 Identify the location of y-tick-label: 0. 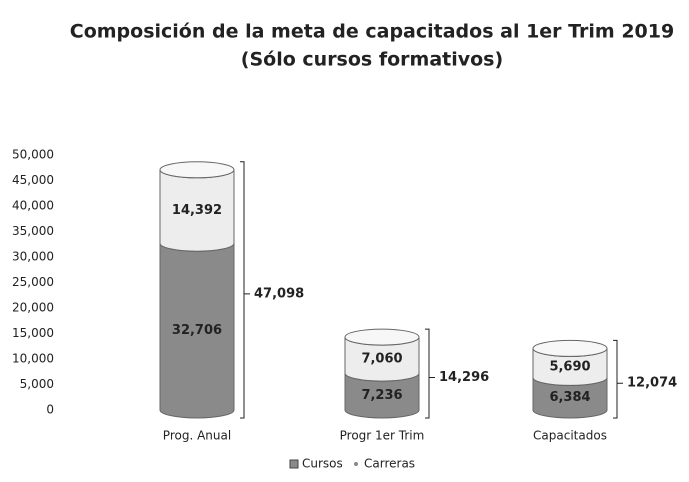
(50, 410).